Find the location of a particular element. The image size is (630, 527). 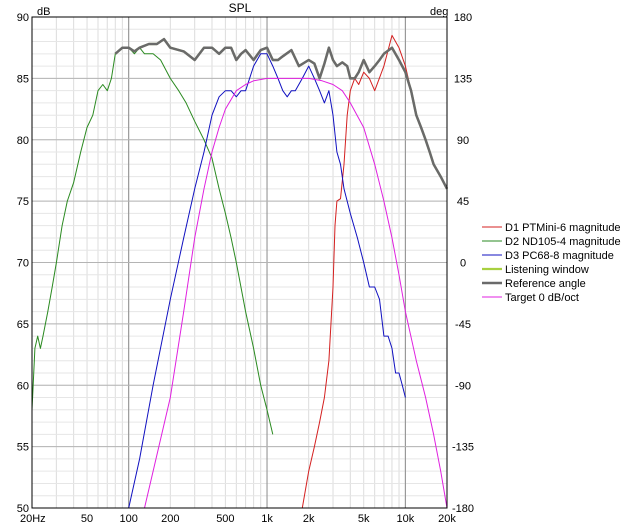

y-right-tick-label: 180 is located at coordinates (463, 18).